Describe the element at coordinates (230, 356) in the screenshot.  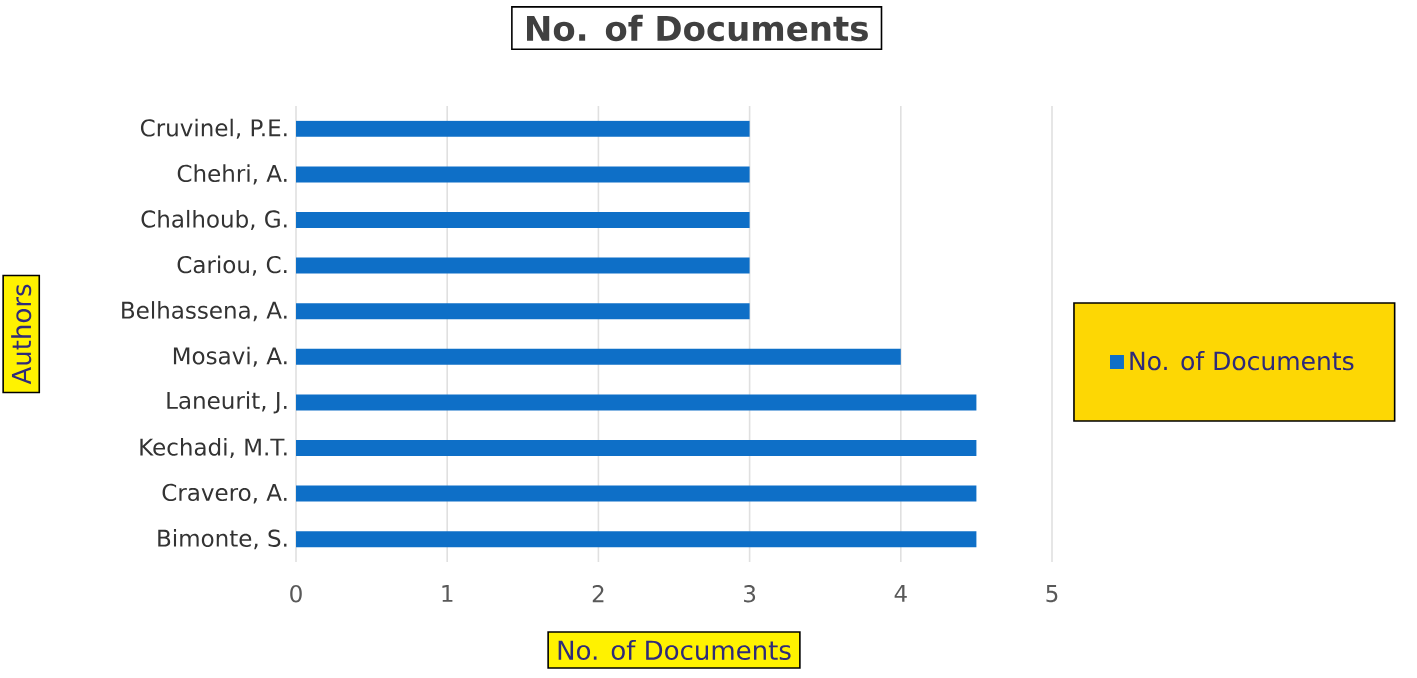
I see `y-tick-label: Mosavi, A.` at that location.